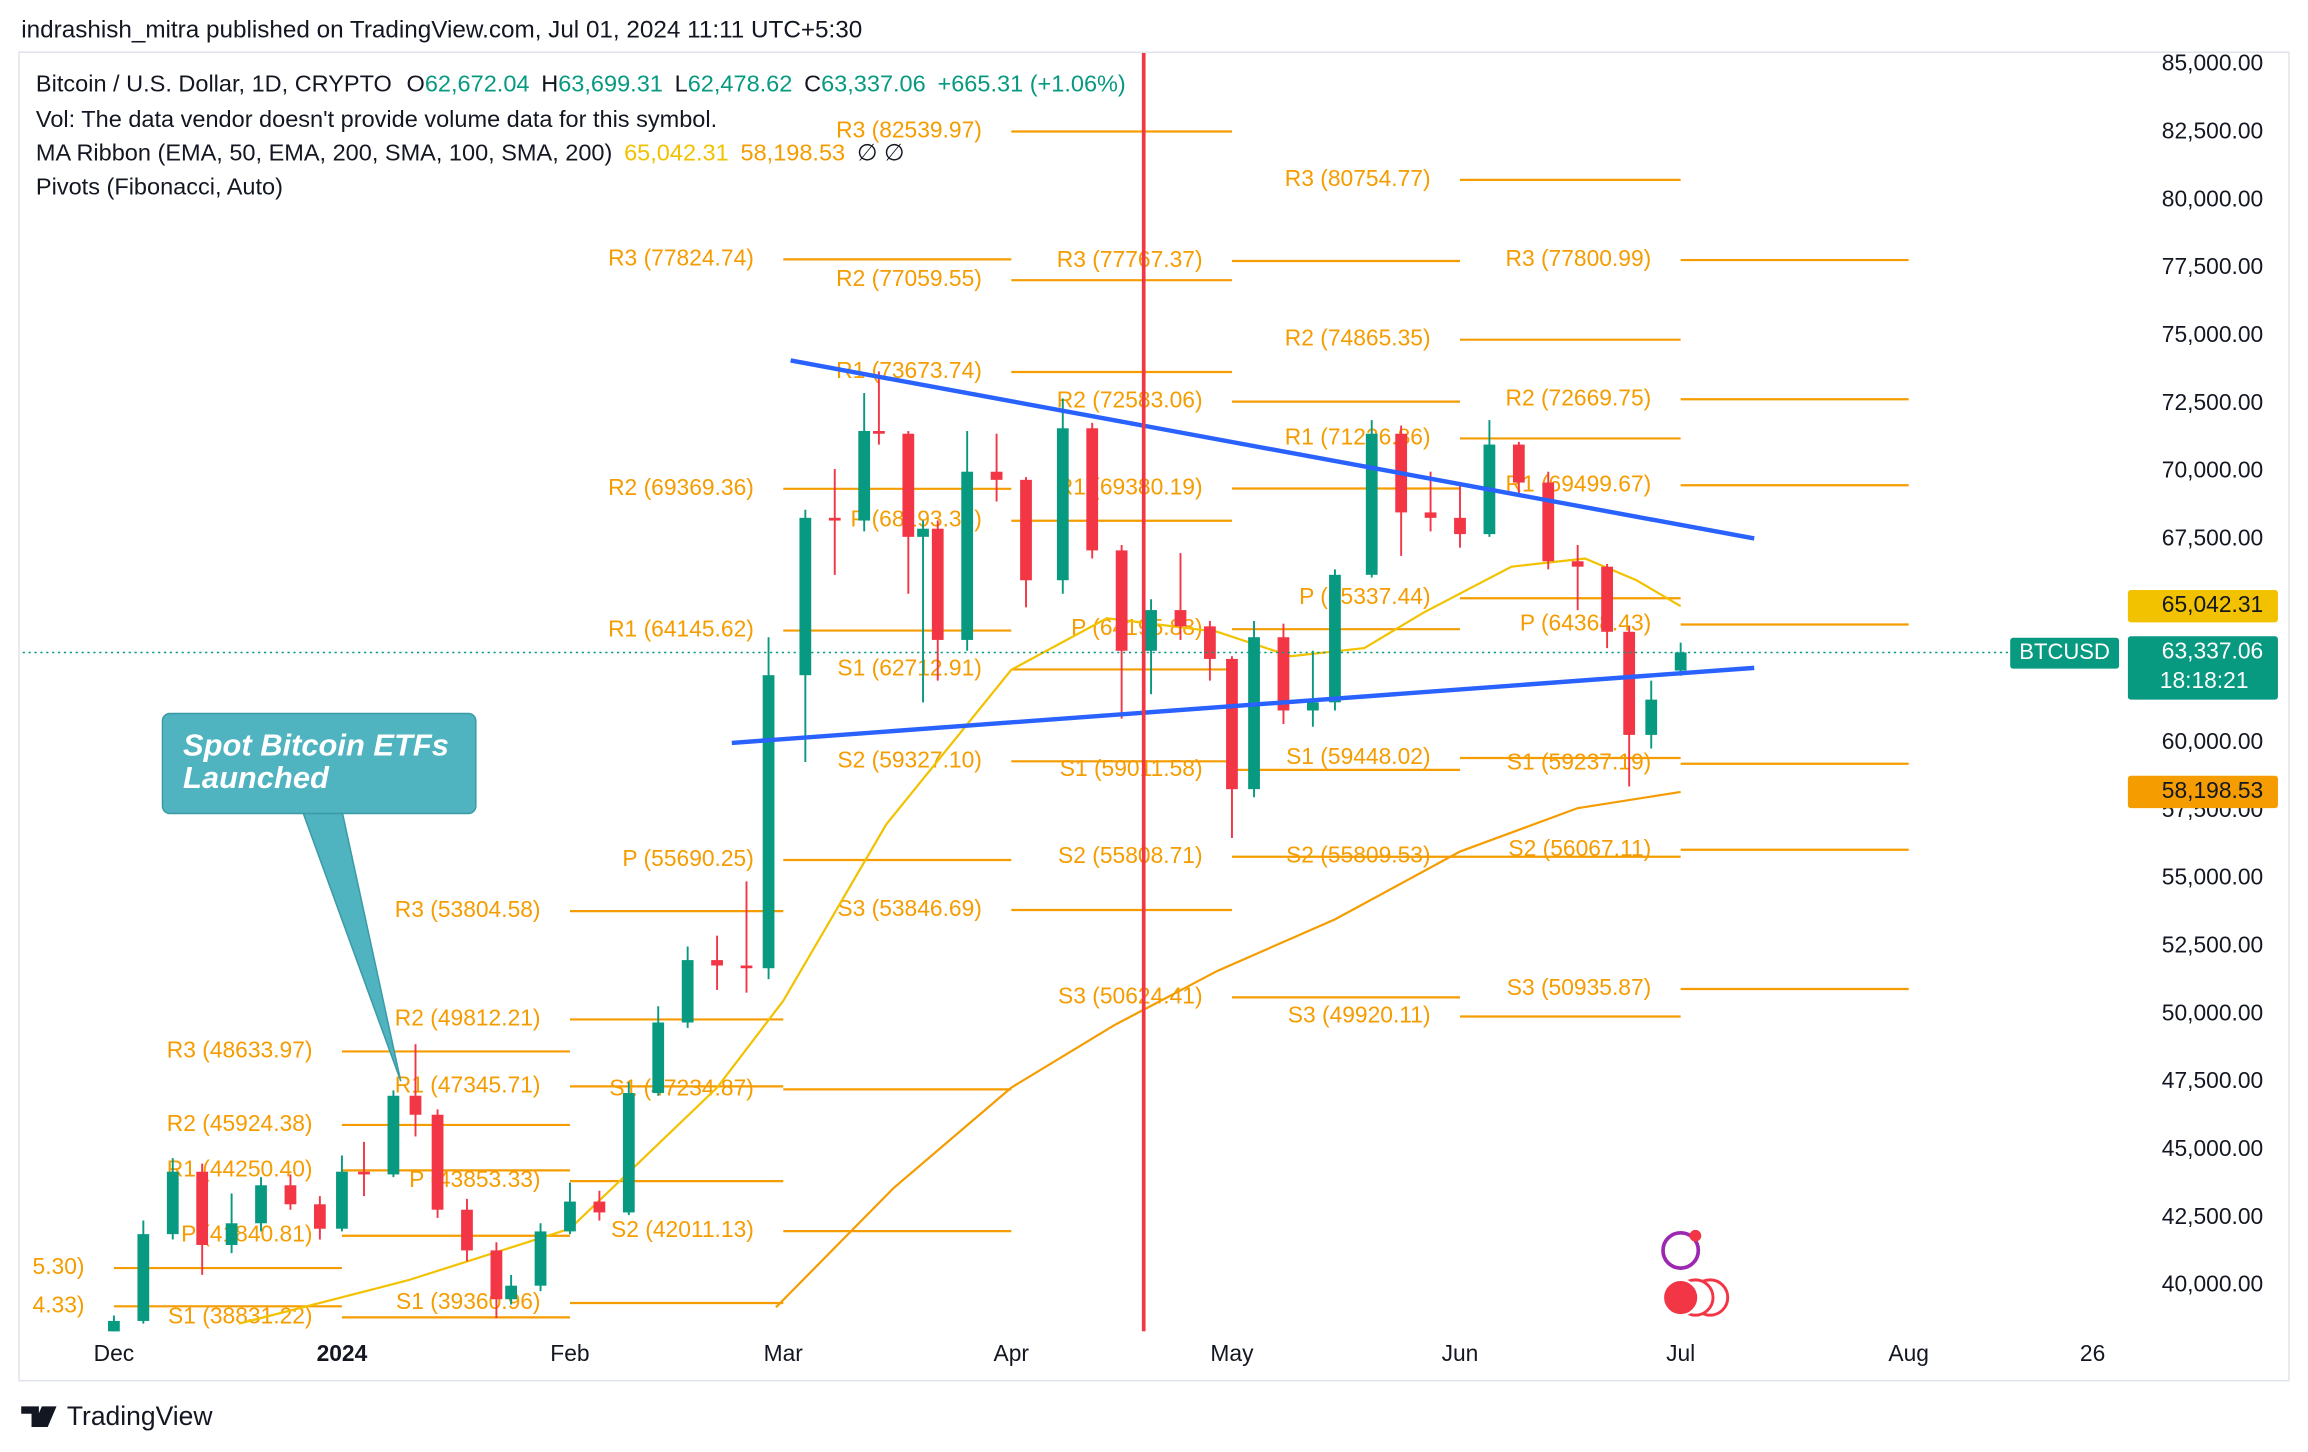 This screenshot has width=2308, height=1452. Describe the element at coordinates (117, 1416) in the screenshot. I see `footer-logo: TradingView` at that location.